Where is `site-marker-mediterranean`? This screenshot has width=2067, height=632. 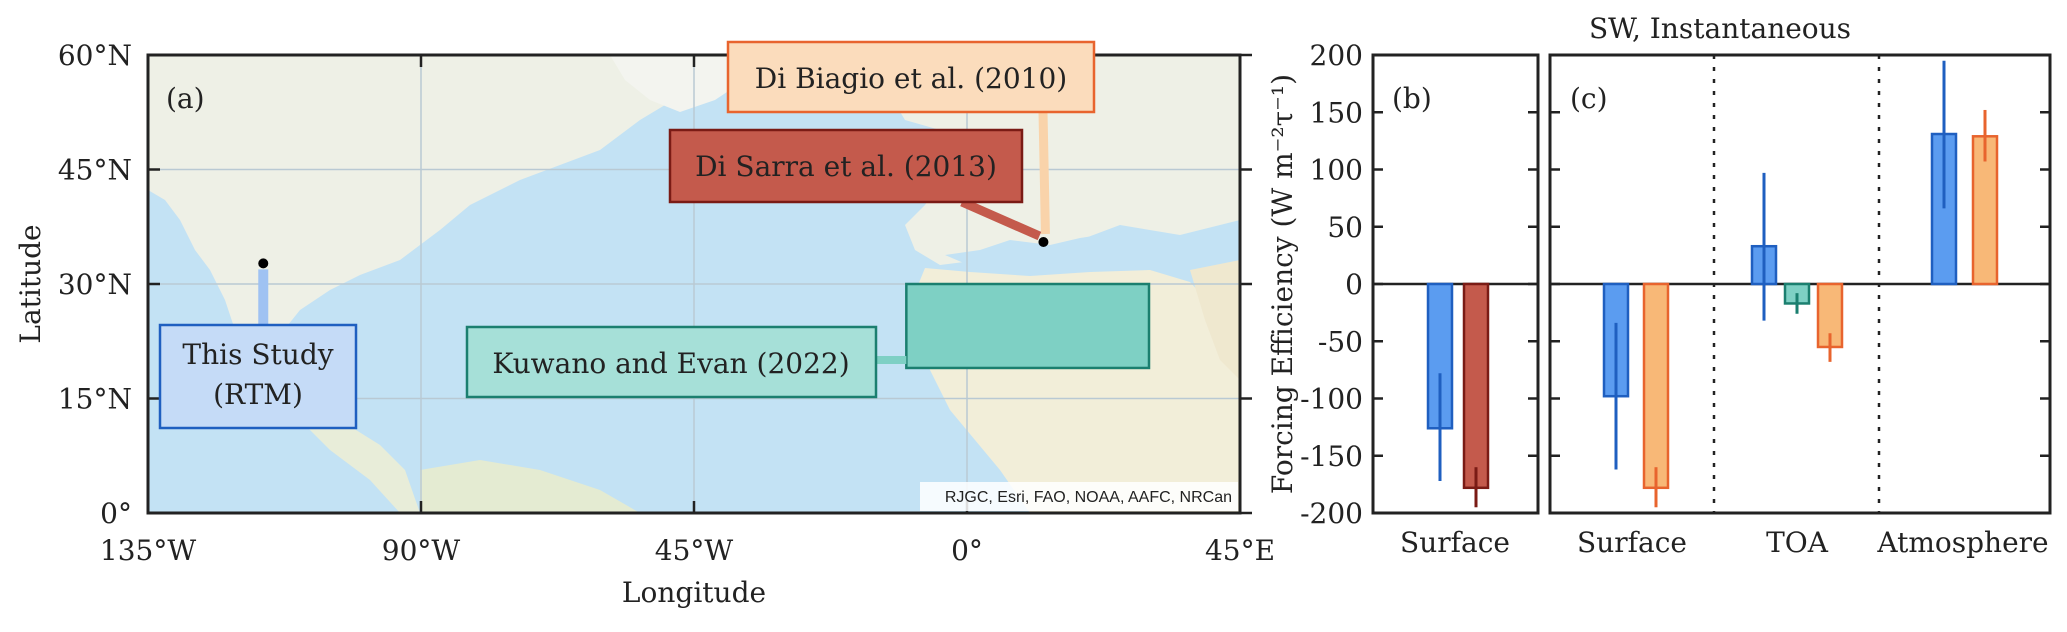 site-marker-mediterranean is located at coordinates (1043, 242).